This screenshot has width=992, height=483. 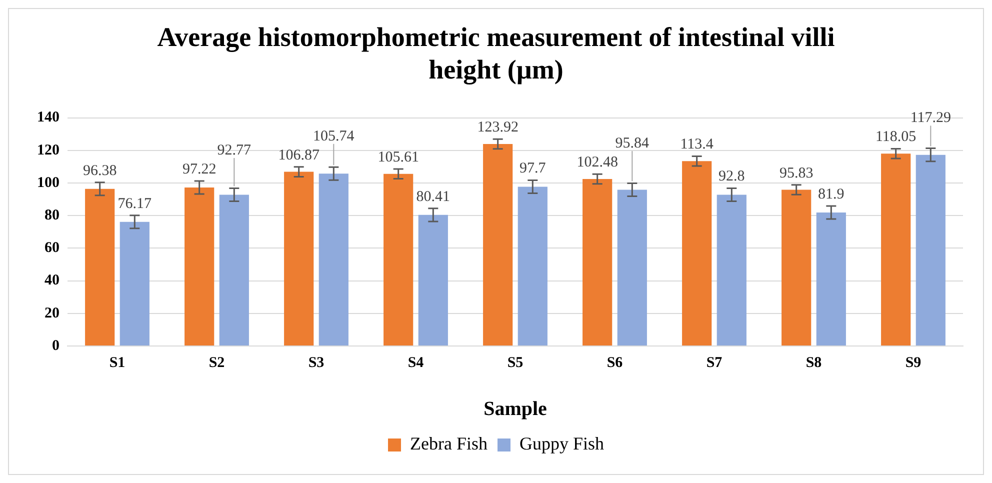 I want to click on y-tick-label: 60, so click(x=52, y=248).